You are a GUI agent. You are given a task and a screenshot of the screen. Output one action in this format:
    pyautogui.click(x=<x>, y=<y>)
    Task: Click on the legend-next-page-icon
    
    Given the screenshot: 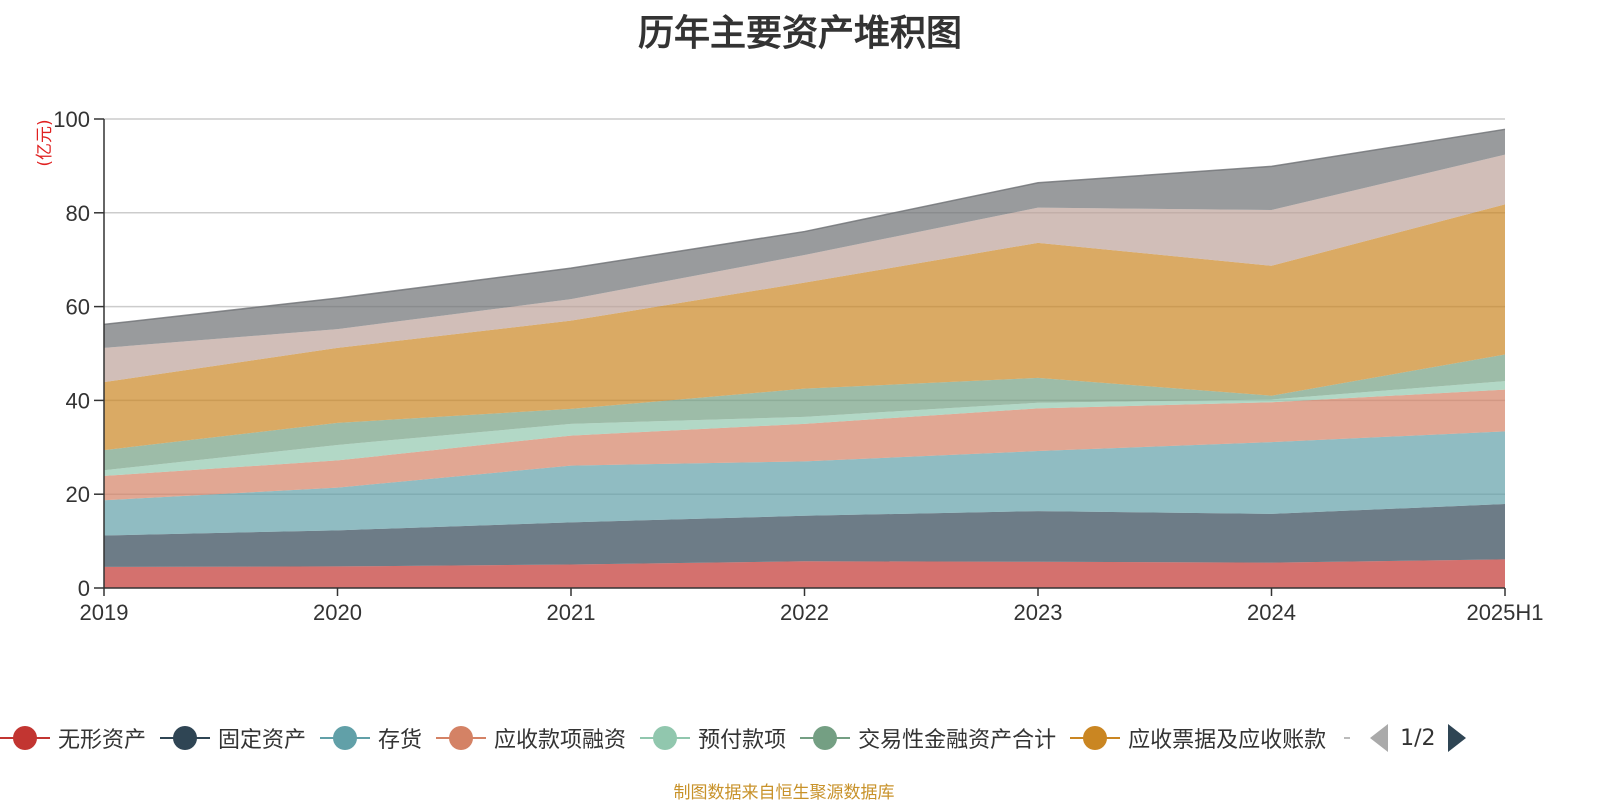 What is the action you would take?
    pyautogui.click(x=1456, y=738)
    